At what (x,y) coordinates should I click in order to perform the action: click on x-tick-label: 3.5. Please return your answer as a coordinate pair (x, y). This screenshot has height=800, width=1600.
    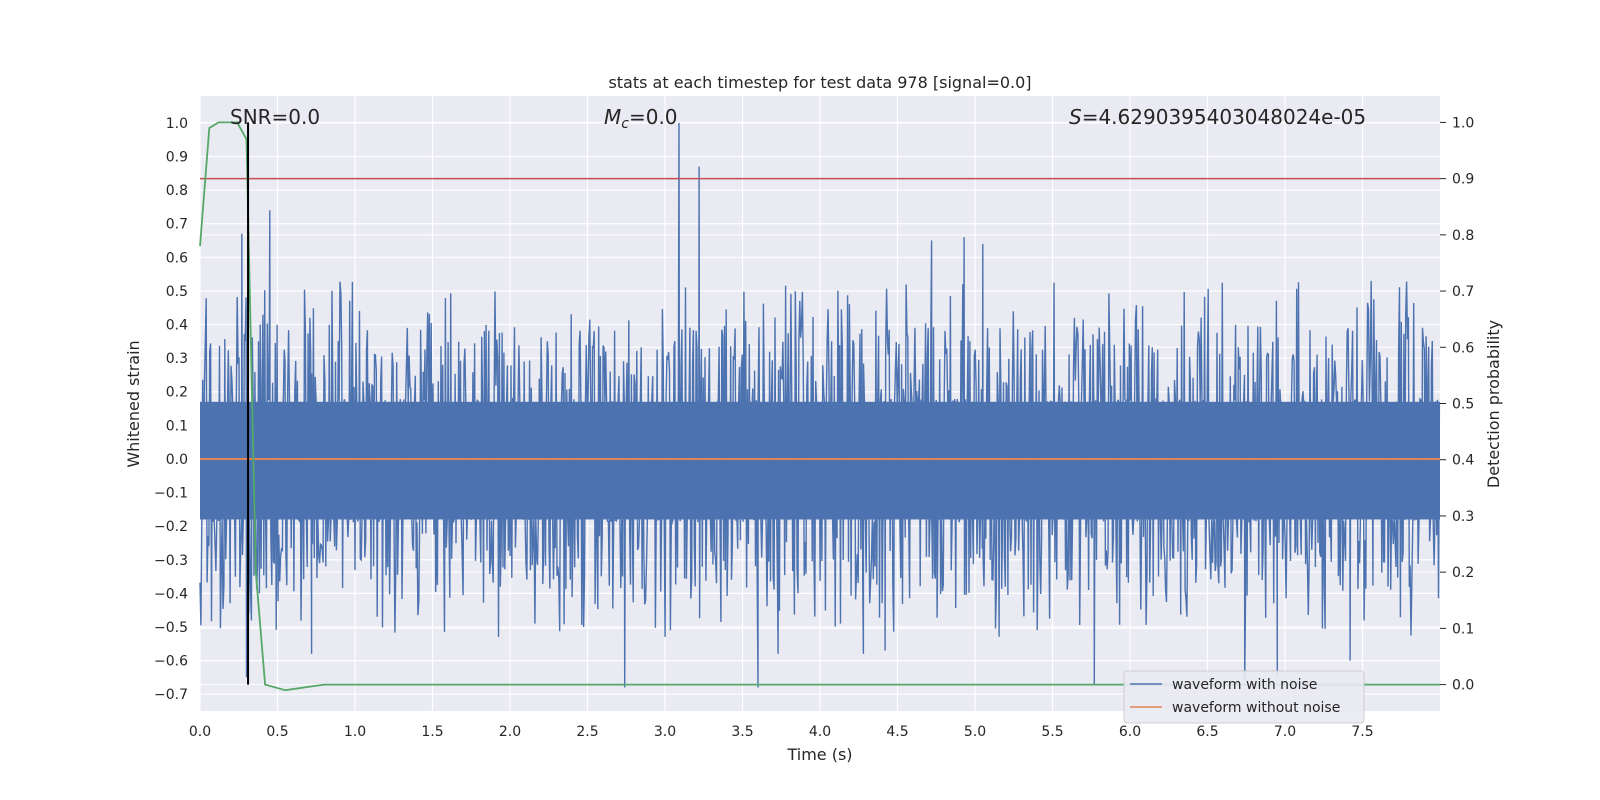
    Looking at the image, I should click on (742, 732).